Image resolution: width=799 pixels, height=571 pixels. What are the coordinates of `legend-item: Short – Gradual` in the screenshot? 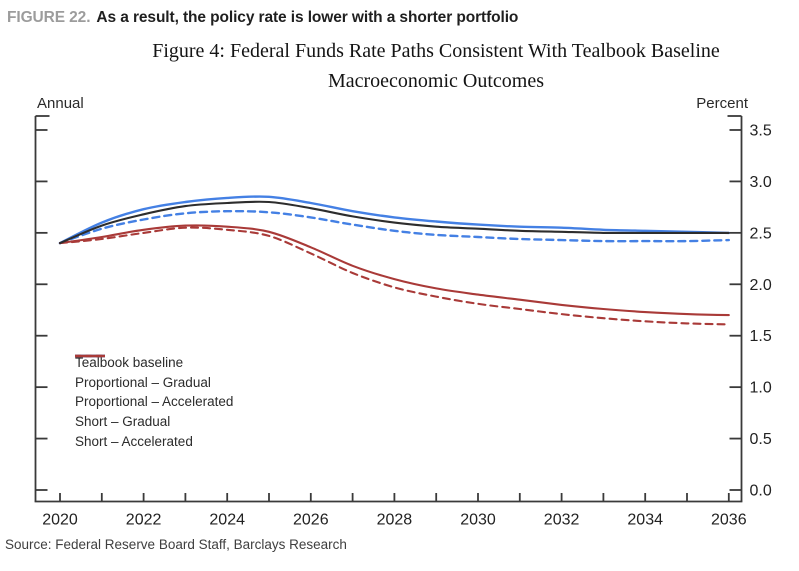 It's located at (154, 393).